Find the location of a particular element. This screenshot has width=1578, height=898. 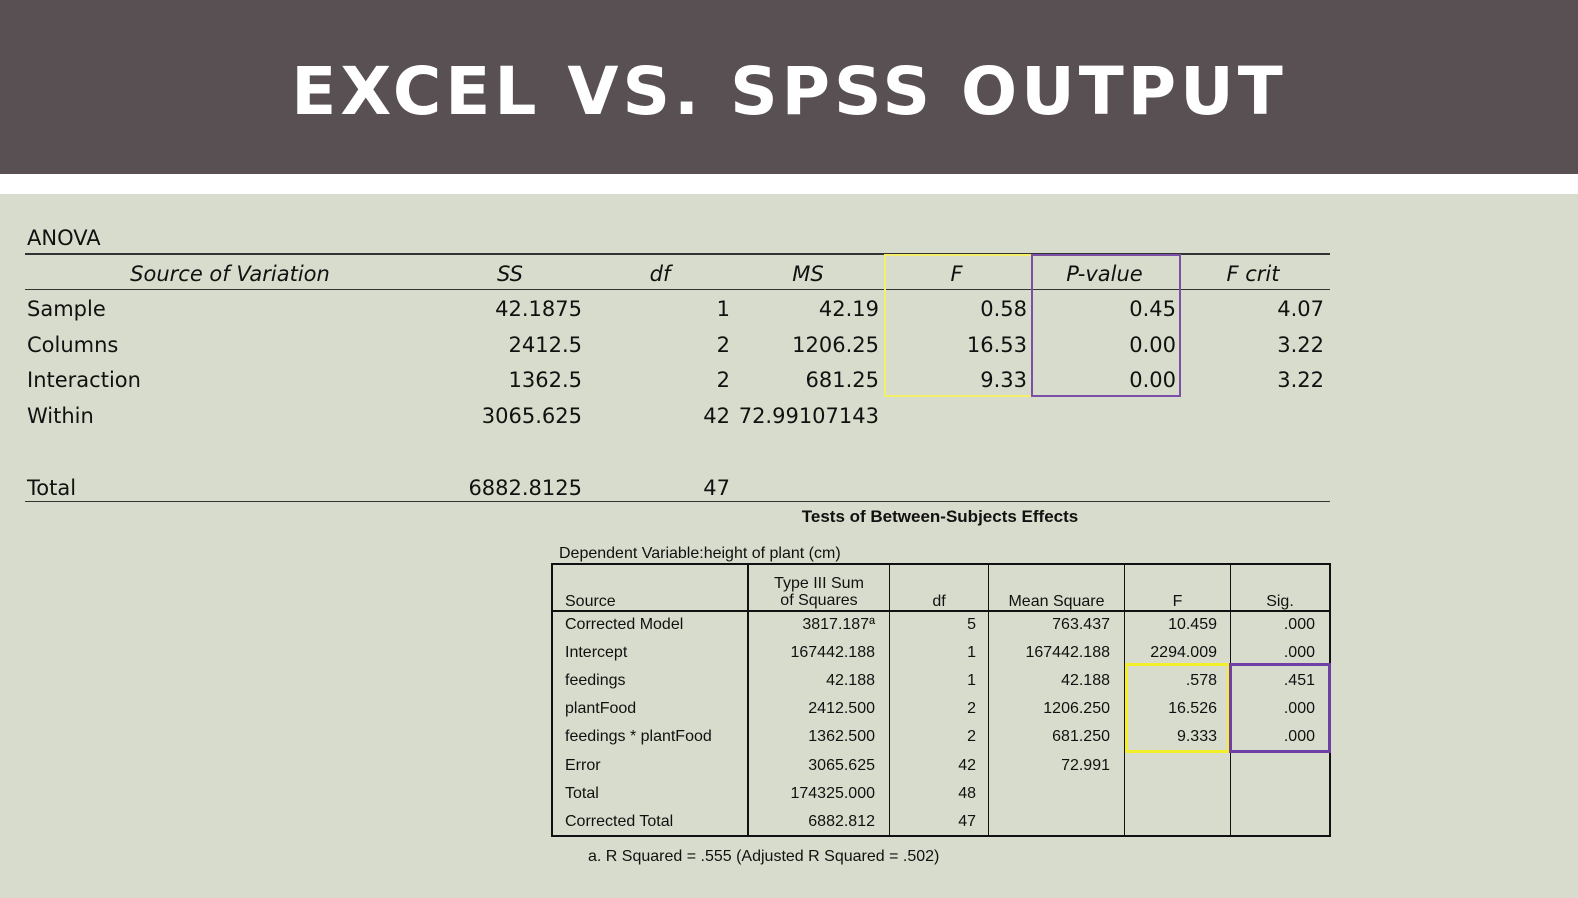

excel-cell: 16.53 is located at coordinates (996, 345).